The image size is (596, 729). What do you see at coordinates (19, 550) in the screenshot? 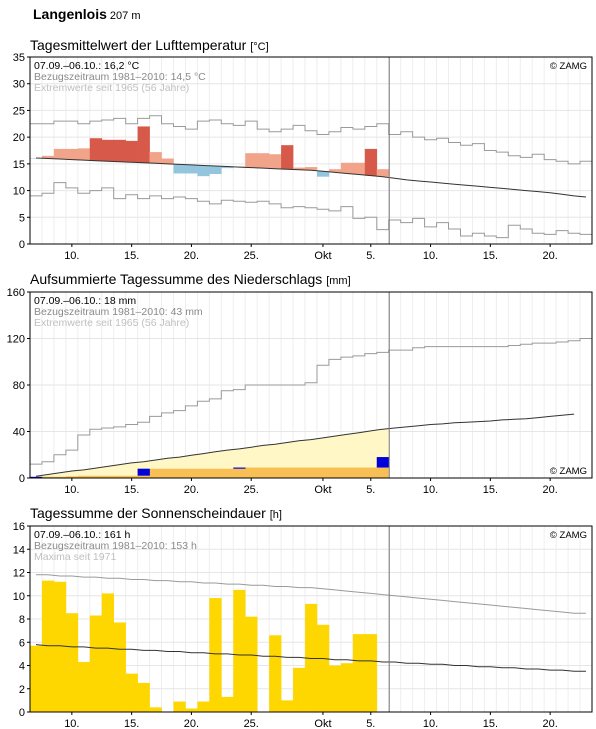
I see `y-tick-label: 14` at bounding box center [19, 550].